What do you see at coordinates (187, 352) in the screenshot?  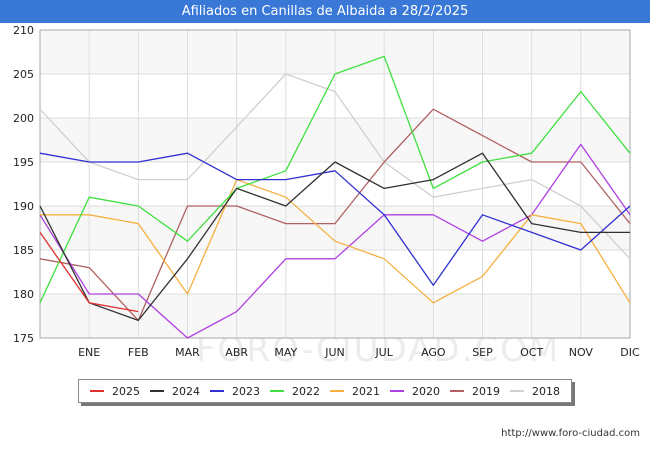 I see `x-tick-label: MAR` at bounding box center [187, 352].